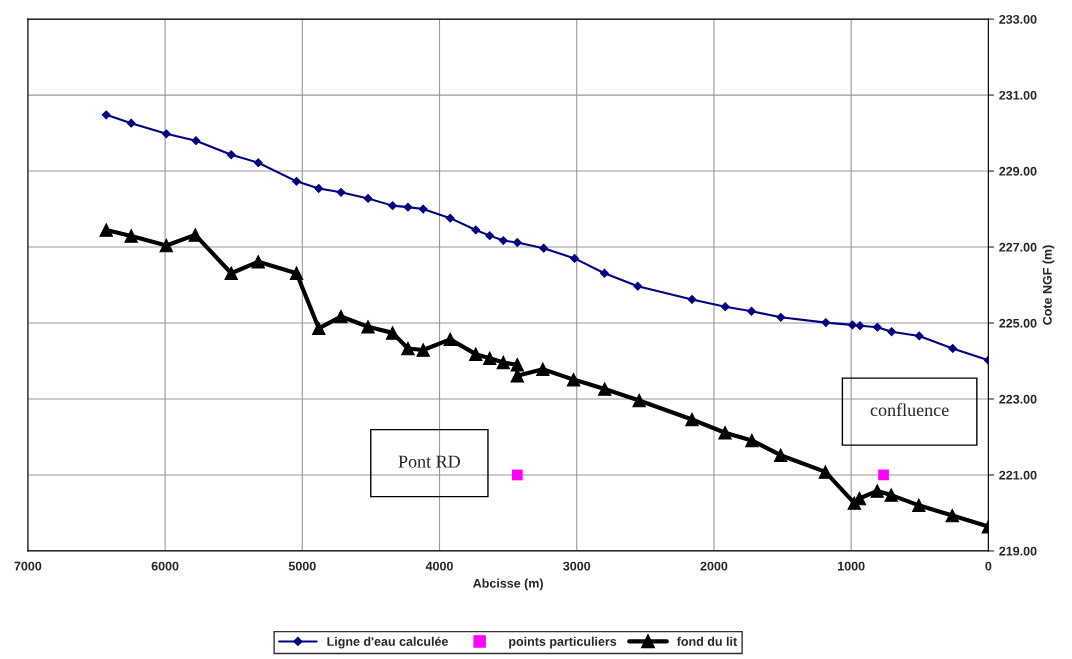 The width and height of the screenshot is (1072, 659). Describe the element at coordinates (851, 566) in the screenshot. I see `x-tick-label: 1000` at that location.